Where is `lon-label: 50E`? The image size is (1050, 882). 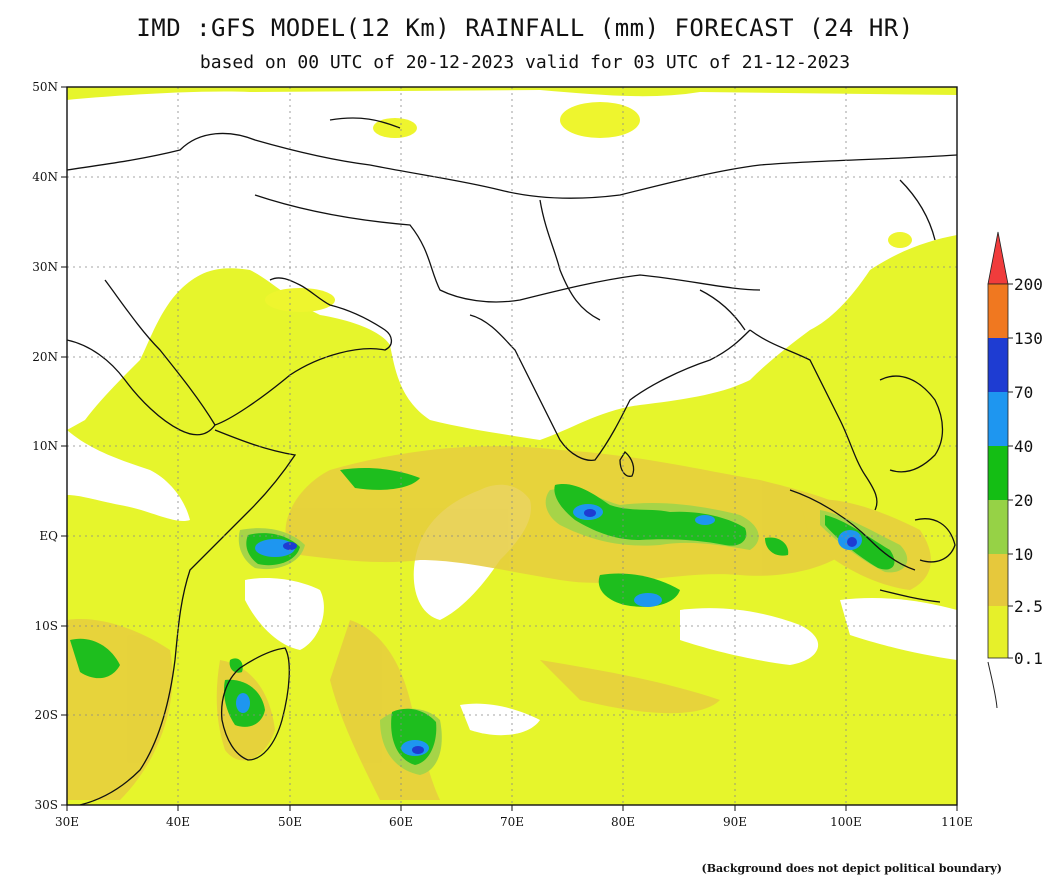 lon-label: 50E is located at coordinates (290, 822).